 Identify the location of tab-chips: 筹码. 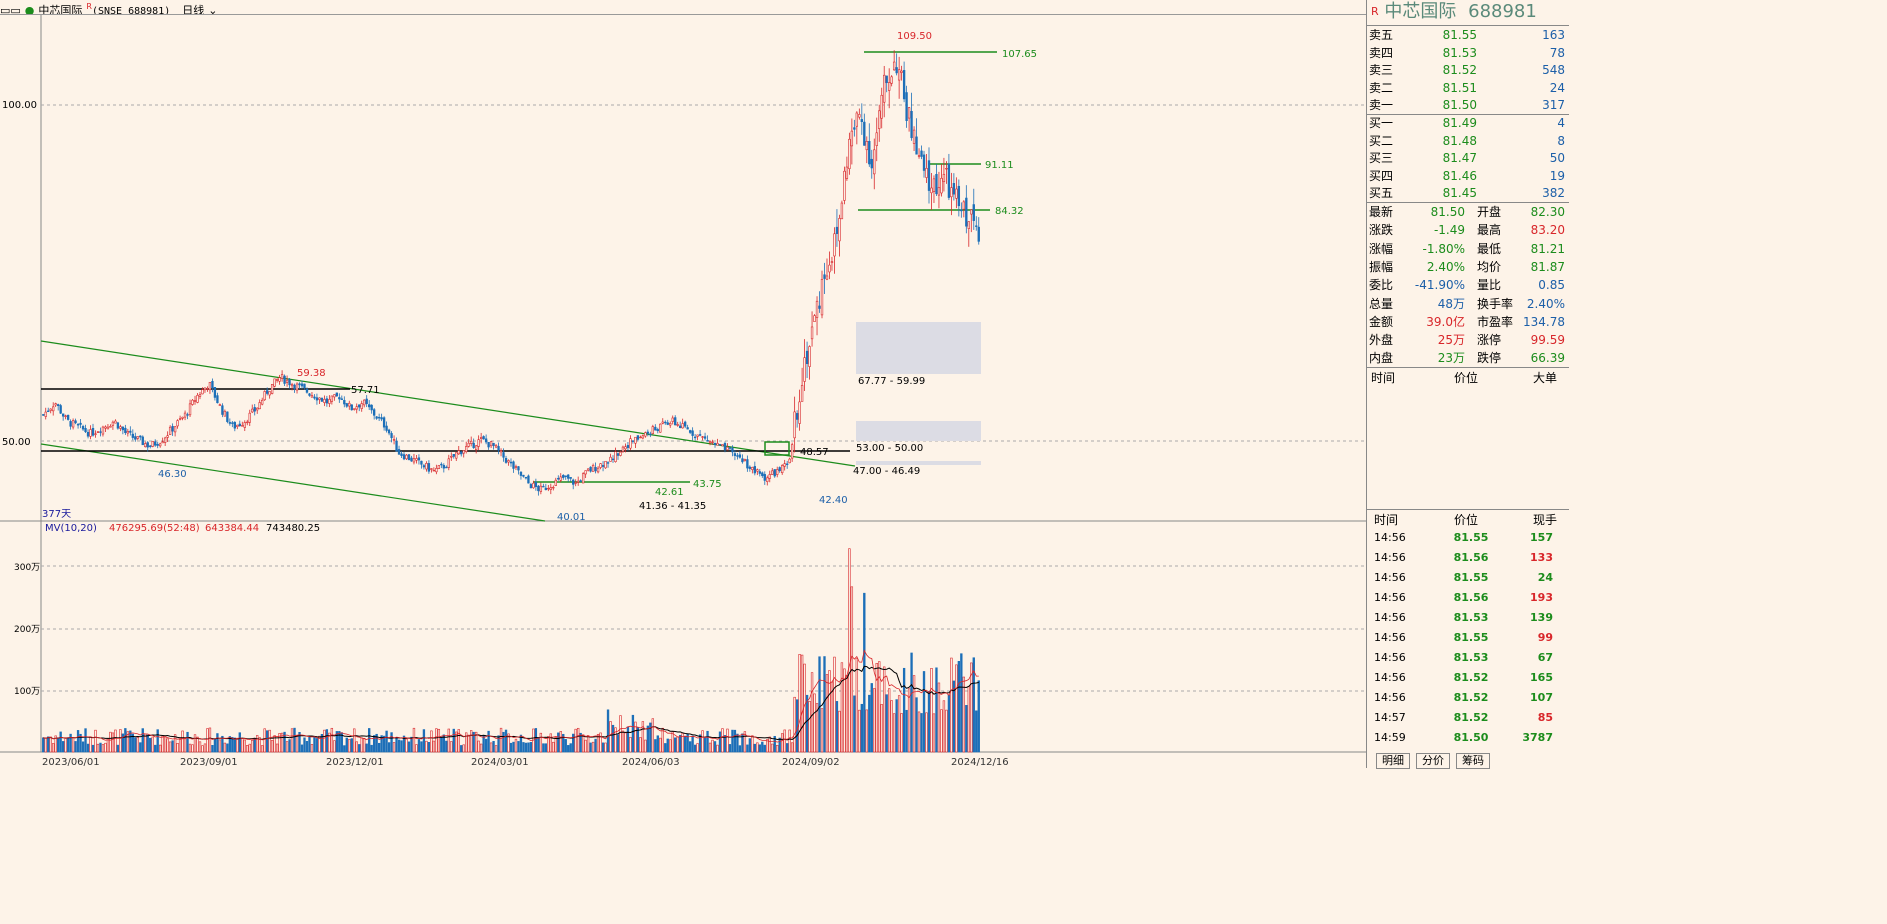
(1473, 761).